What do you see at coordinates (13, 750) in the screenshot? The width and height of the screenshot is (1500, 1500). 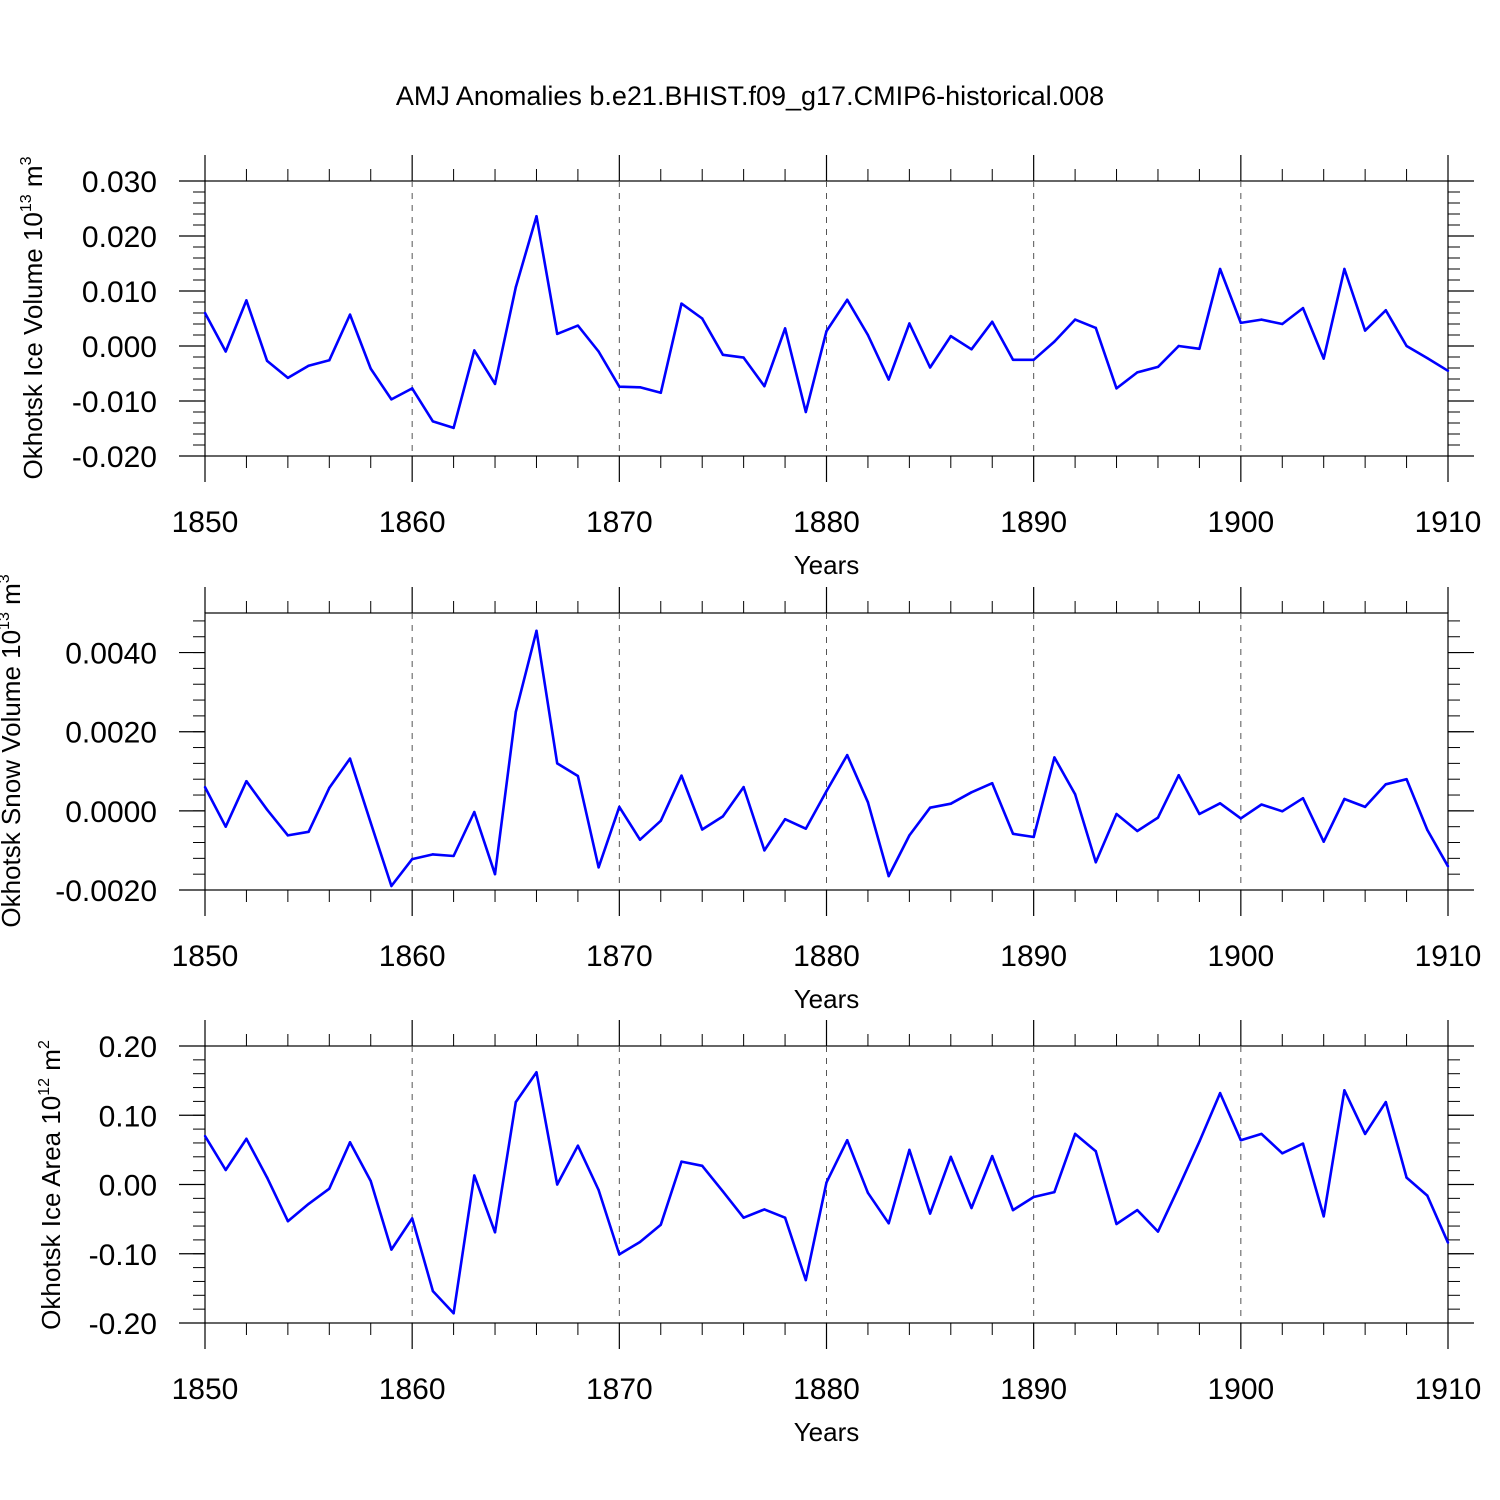 I see `y-axis-label: Okhotsk Snow Volume 1013 m3` at bounding box center [13, 750].